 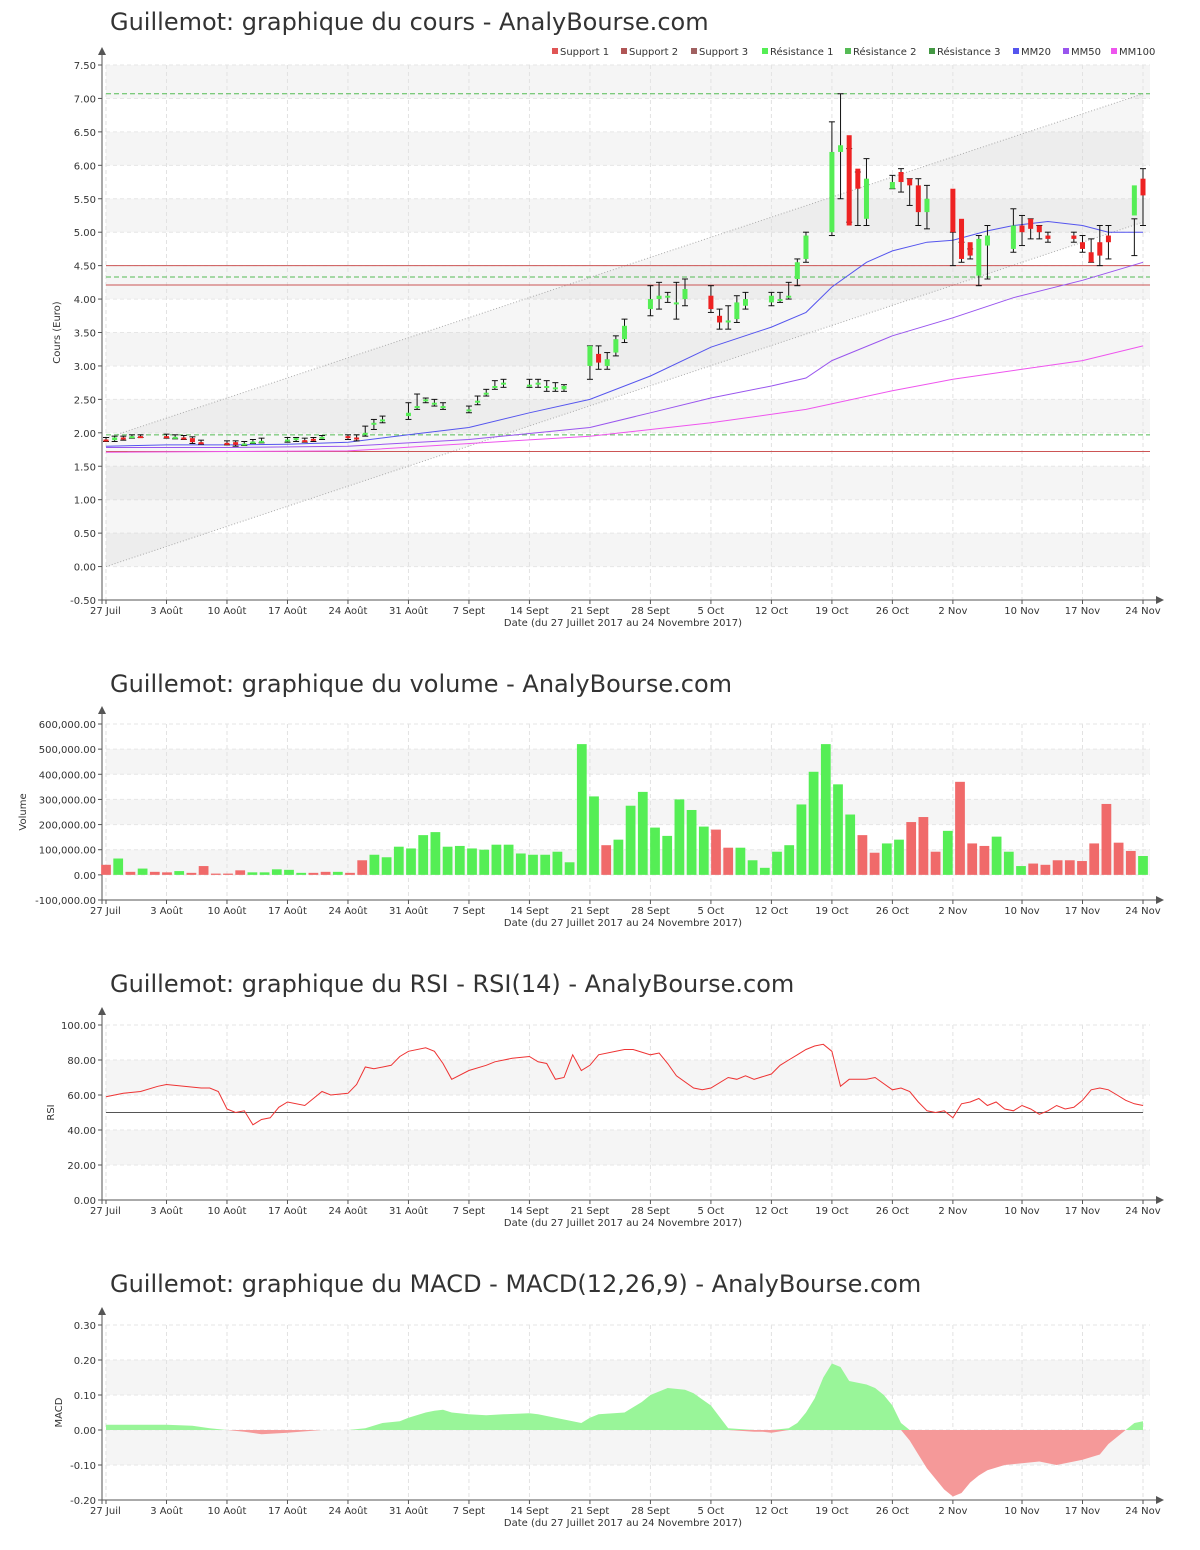 What do you see at coordinates (801, 52) in the screenshot?
I see `legend-label: Résistance 1` at bounding box center [801, 52].